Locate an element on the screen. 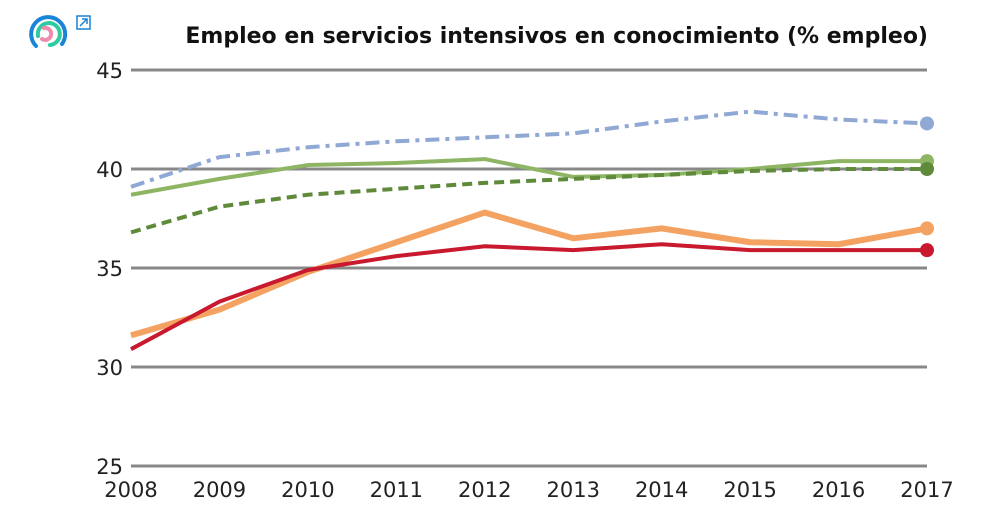 This screenshot has width=1000, height=520. y-tick-label: 25 is located at coordinates (109, 467).